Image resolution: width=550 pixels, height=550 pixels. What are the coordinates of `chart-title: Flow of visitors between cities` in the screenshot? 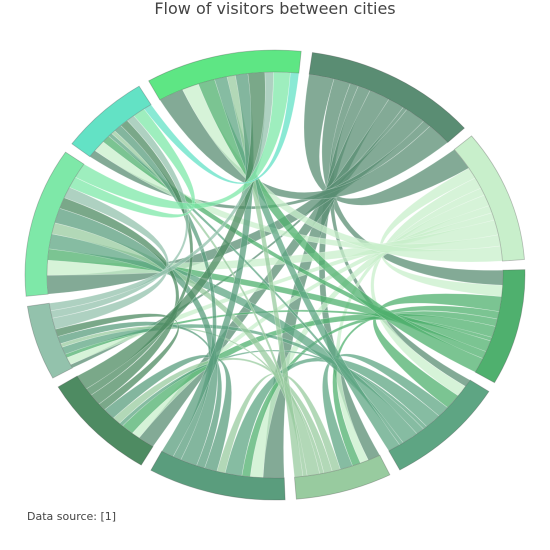 It's located at (275, 9).